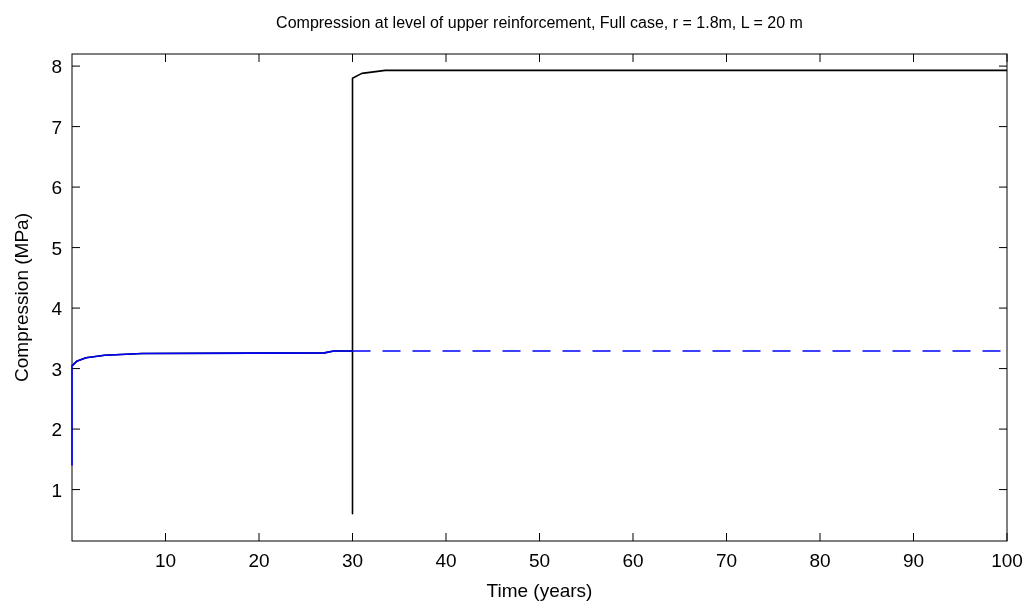 The image size is (1035, 609). What do you see at coordinates (56, 67) in the screenshot?
I see `y-tick-label: 8` at bounding box center [56, 67].